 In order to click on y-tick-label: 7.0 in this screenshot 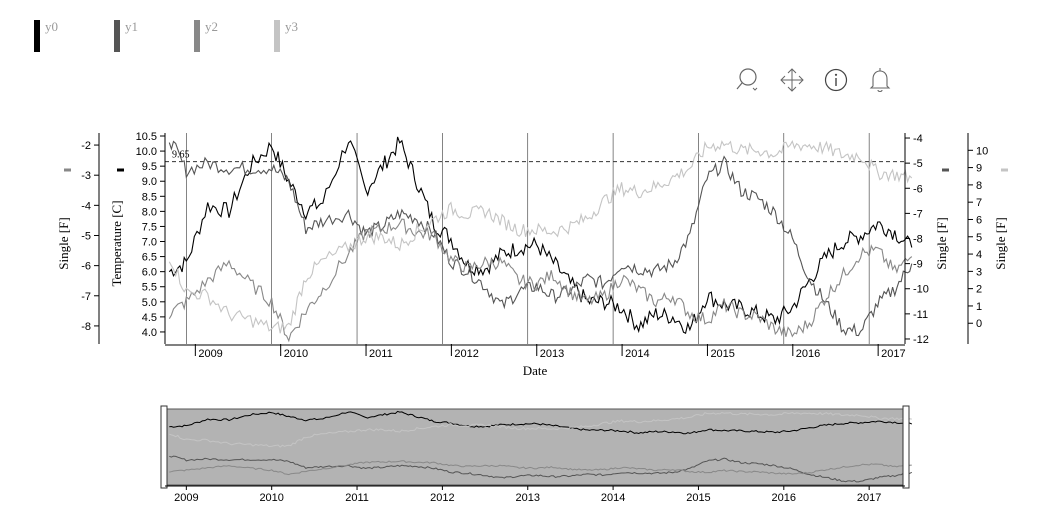, I will do `click(149, 243)`.